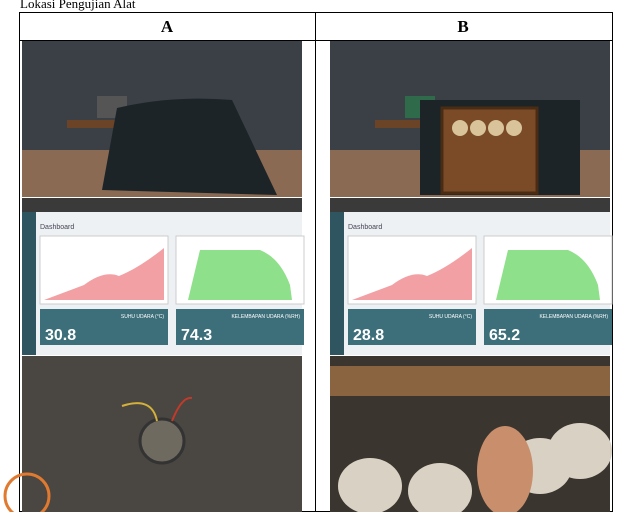  What do you see at coordinates (162, 441) in the screenshot?
I see `photo-device` at bounding box center [162, 441].